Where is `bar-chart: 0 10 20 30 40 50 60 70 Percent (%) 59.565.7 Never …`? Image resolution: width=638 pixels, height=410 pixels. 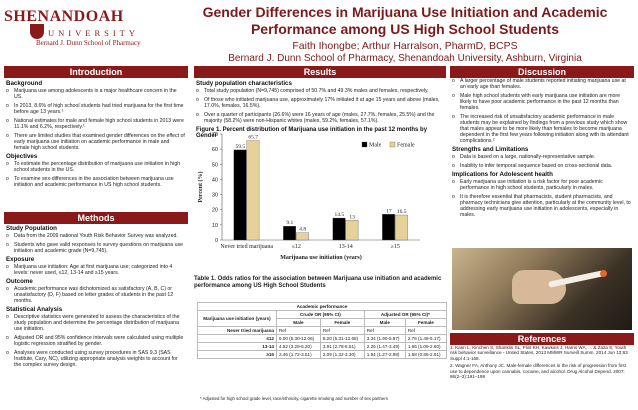
bar-chart: 0 10 20 30 40 50 60 70 Percent (%) 59.565.7 Never … is located at coordinates (308, 196).